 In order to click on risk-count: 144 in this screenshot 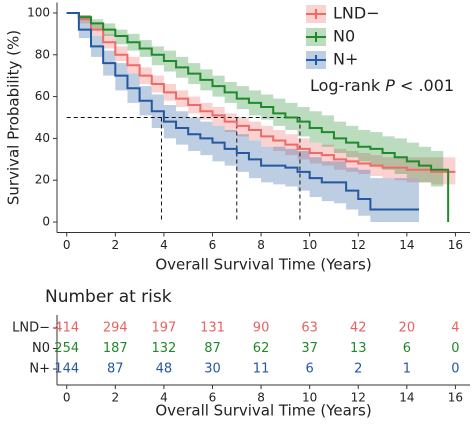, I will do `click(66, 369)`.